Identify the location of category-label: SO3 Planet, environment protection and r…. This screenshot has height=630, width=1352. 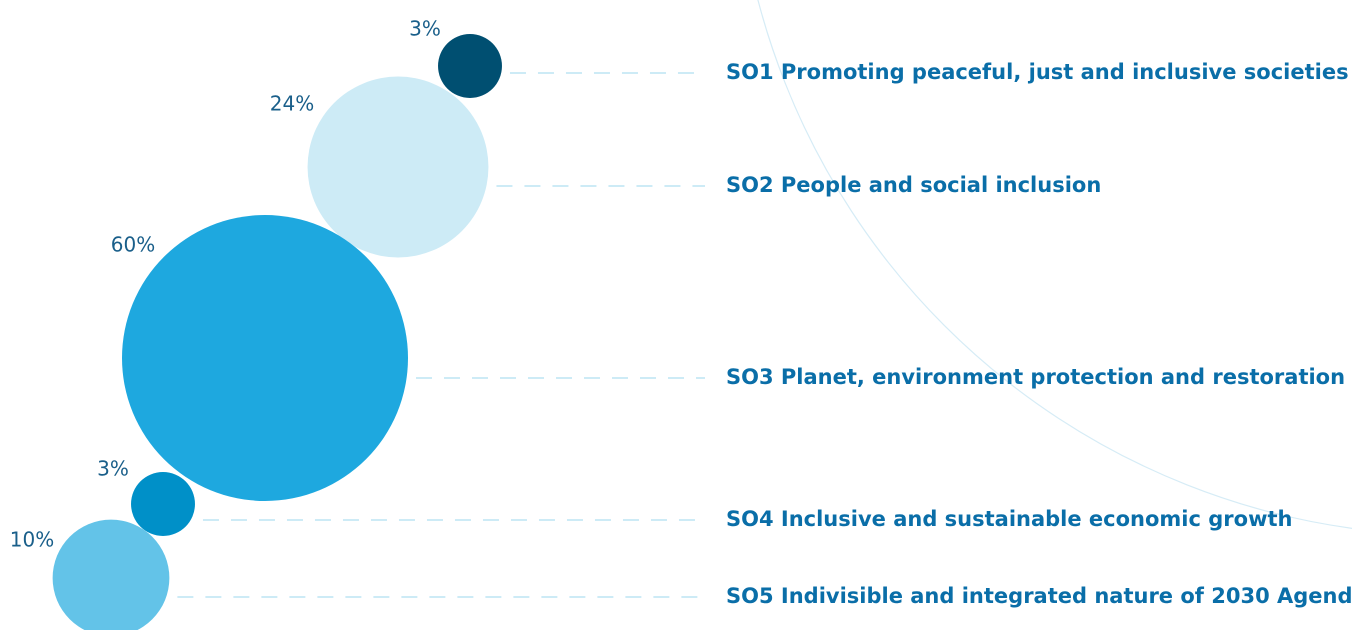
(1035, 377).